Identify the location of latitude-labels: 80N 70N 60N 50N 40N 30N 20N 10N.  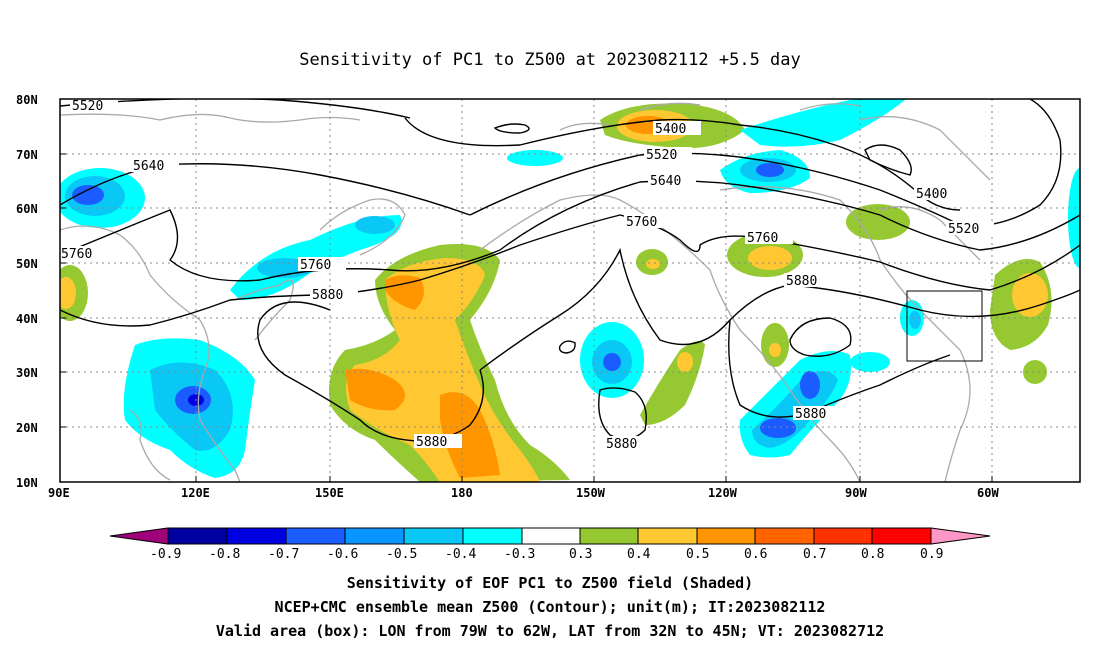
(27, 291).